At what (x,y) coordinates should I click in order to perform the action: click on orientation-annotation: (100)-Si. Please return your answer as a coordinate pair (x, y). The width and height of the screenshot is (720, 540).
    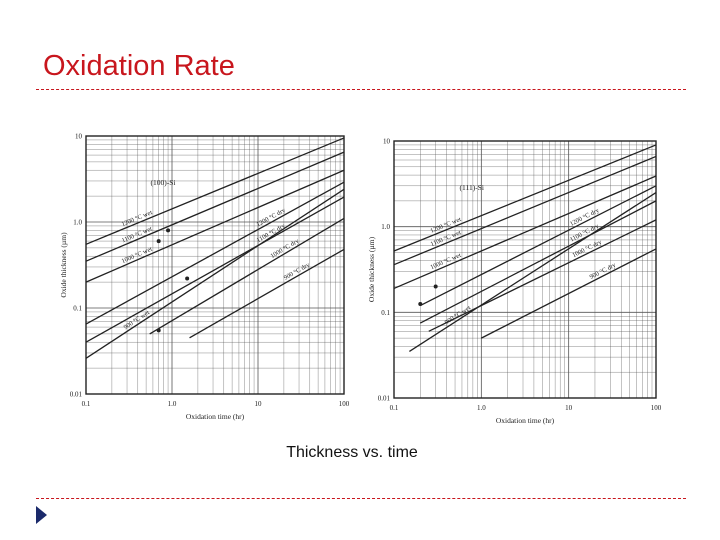
    Looking at the image, I should click on (163, 182).